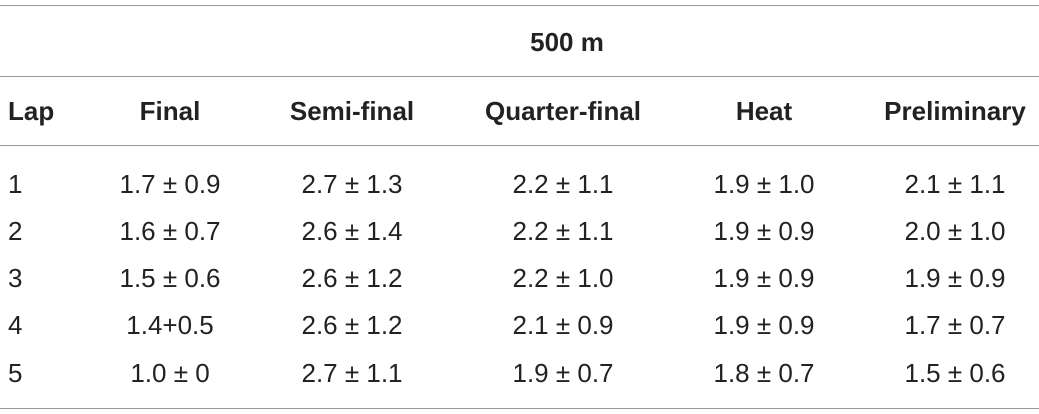 This screenshot has height=414, width=1039. Describe the element at coordinates (352, 231) in the screenshot. I see `table-cell: 2.6 ± 1.4` at that location.